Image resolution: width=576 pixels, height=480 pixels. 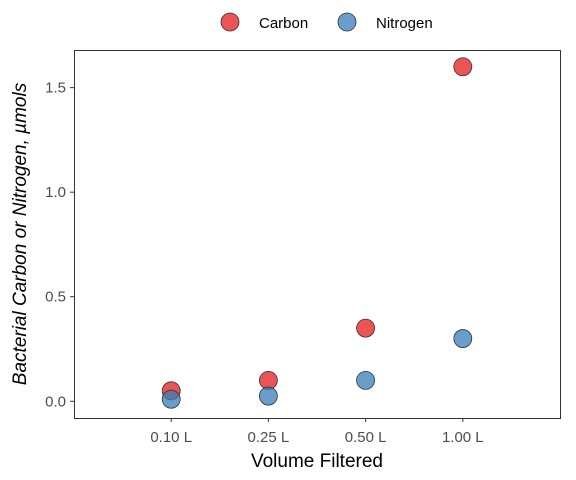 What do you see at coordinates (20, 233) in the screenshot?
I see `y-axis-title: Bacterial Carbon or Nitrogen, µmols` at bounding box center [20, 233].